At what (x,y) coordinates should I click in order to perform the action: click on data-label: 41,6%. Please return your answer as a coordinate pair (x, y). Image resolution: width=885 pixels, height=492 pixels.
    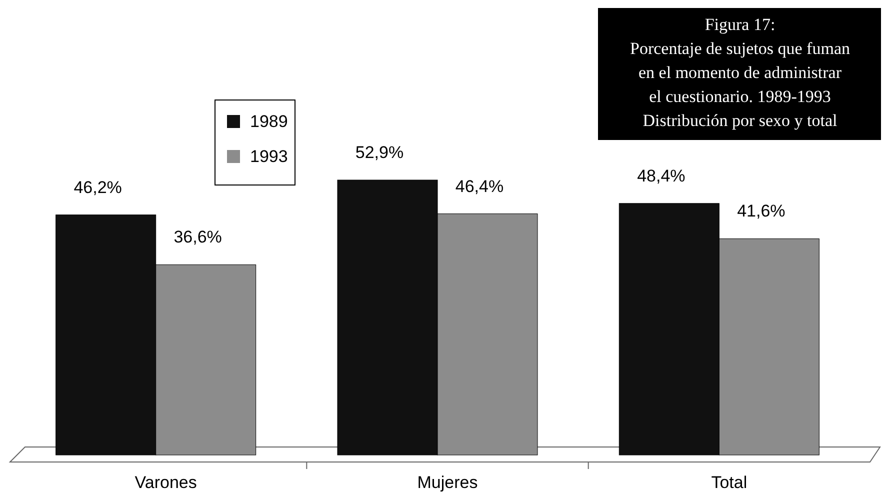
    Looking at the image, I should click on (761, 211).